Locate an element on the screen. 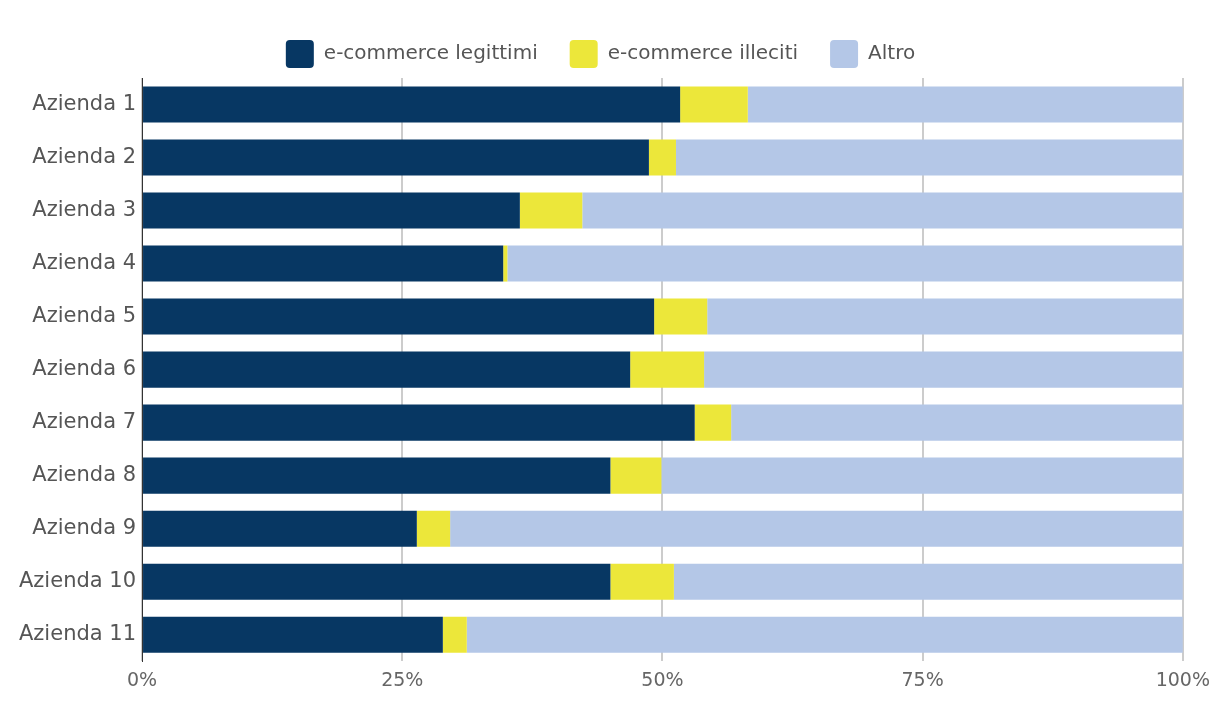  y-tick-label: Azienda 10 is located at coordinates (77, 580).